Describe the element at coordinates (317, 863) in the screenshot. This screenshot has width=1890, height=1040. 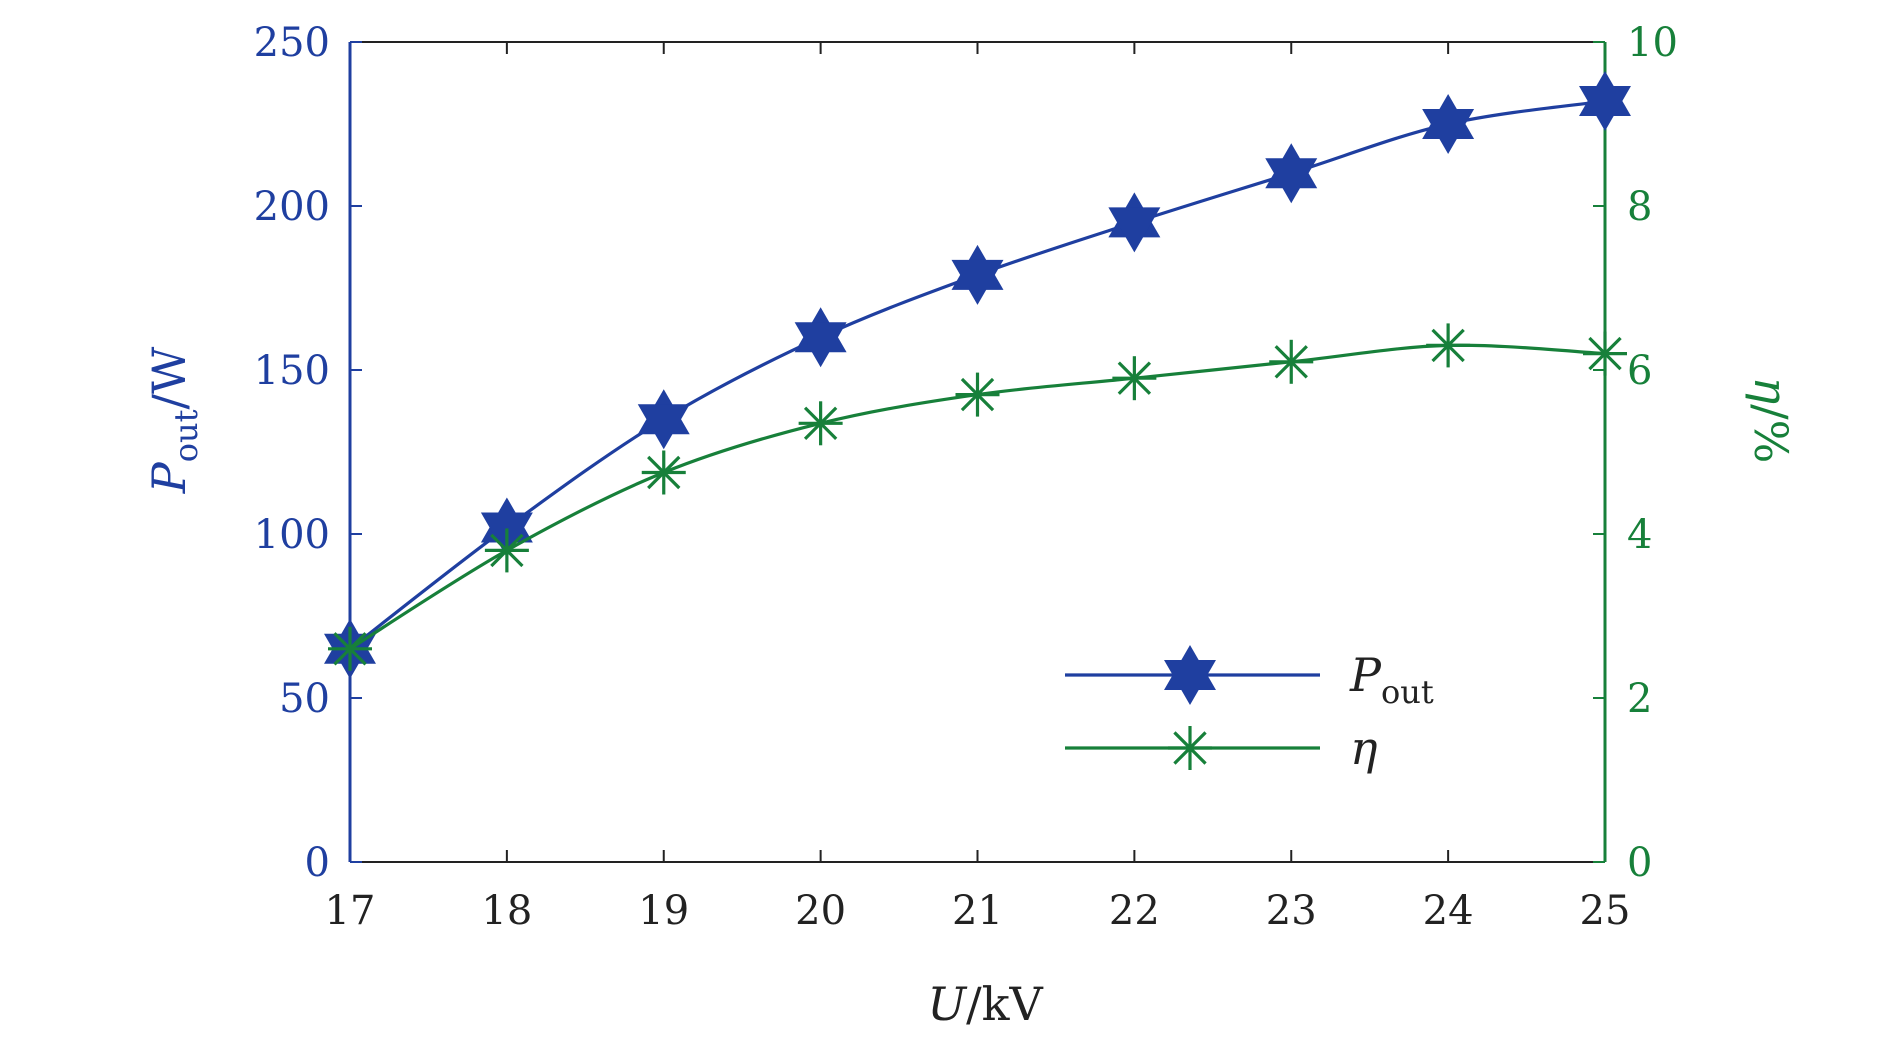
I see `y-tick-label-left: 0` at that location.